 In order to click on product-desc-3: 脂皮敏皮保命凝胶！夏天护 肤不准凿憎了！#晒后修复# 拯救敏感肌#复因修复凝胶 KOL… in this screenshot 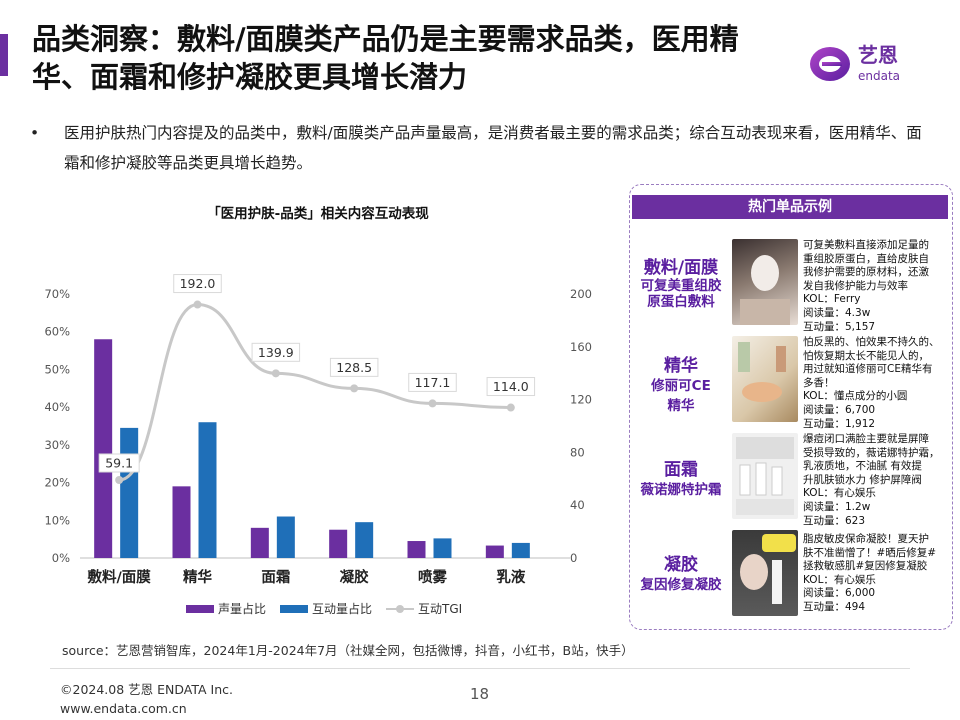, I will do `click(870, 573)`.